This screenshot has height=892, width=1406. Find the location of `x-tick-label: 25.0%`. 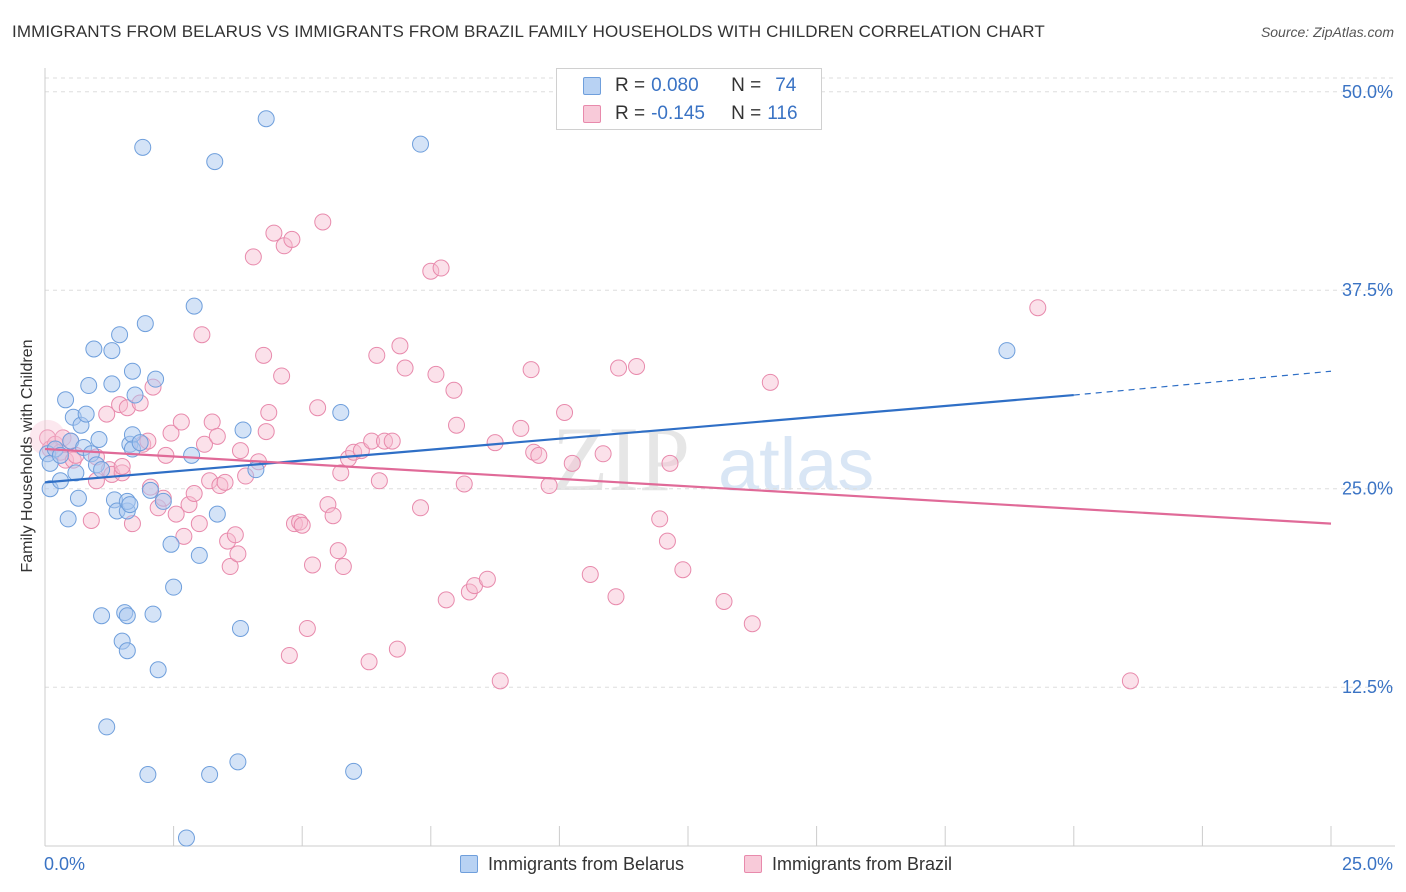

x-tick-label: 25.0% is located at coordinates (1367, 864).